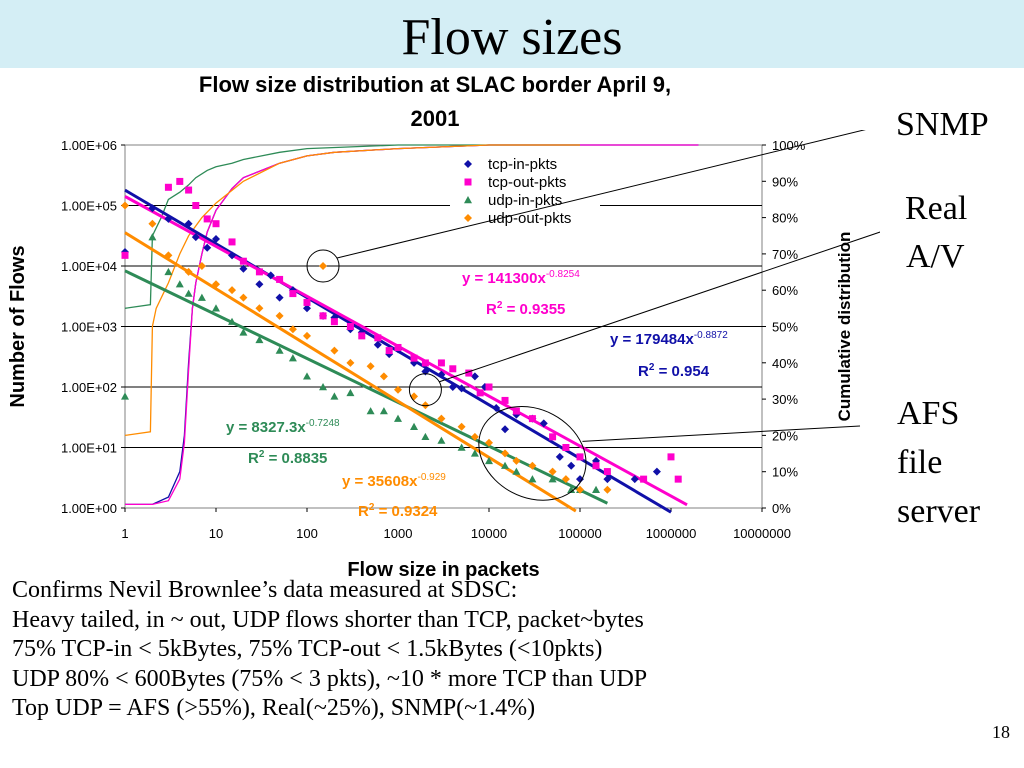 The width and height of the screenshot is (1024, 768). I want to click on x-tick-label: 10000000, so click(762, 533).